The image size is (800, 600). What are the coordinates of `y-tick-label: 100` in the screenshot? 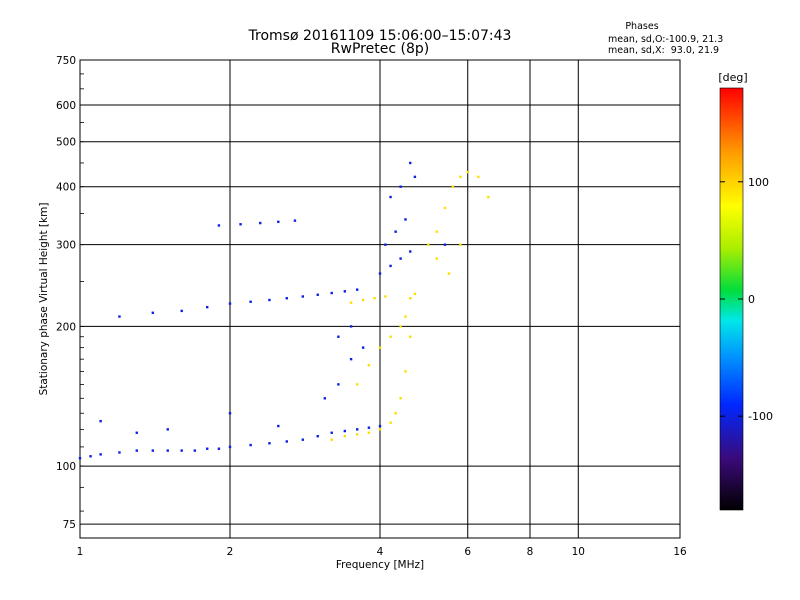 It's located at (66, 467).